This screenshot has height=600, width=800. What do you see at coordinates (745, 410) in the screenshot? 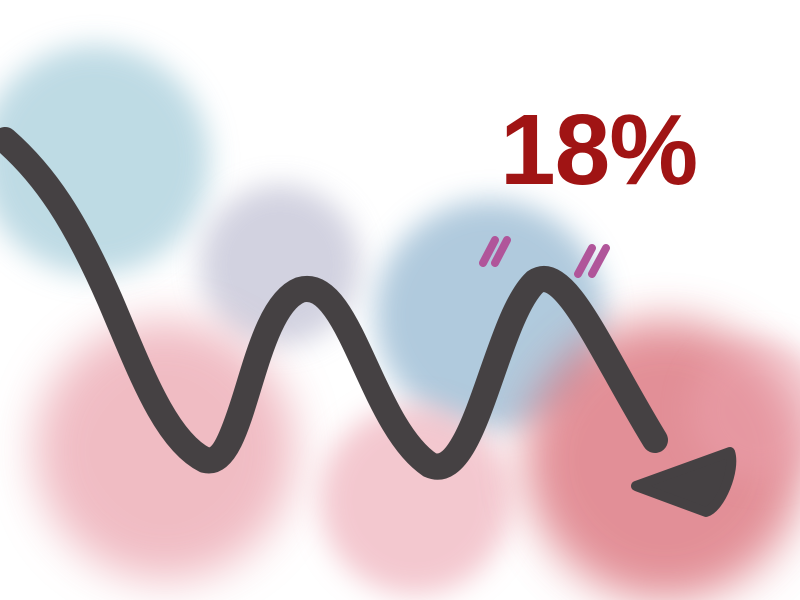
I see `pink-wash-blob-right-edge` at bounding box center [745, 410].